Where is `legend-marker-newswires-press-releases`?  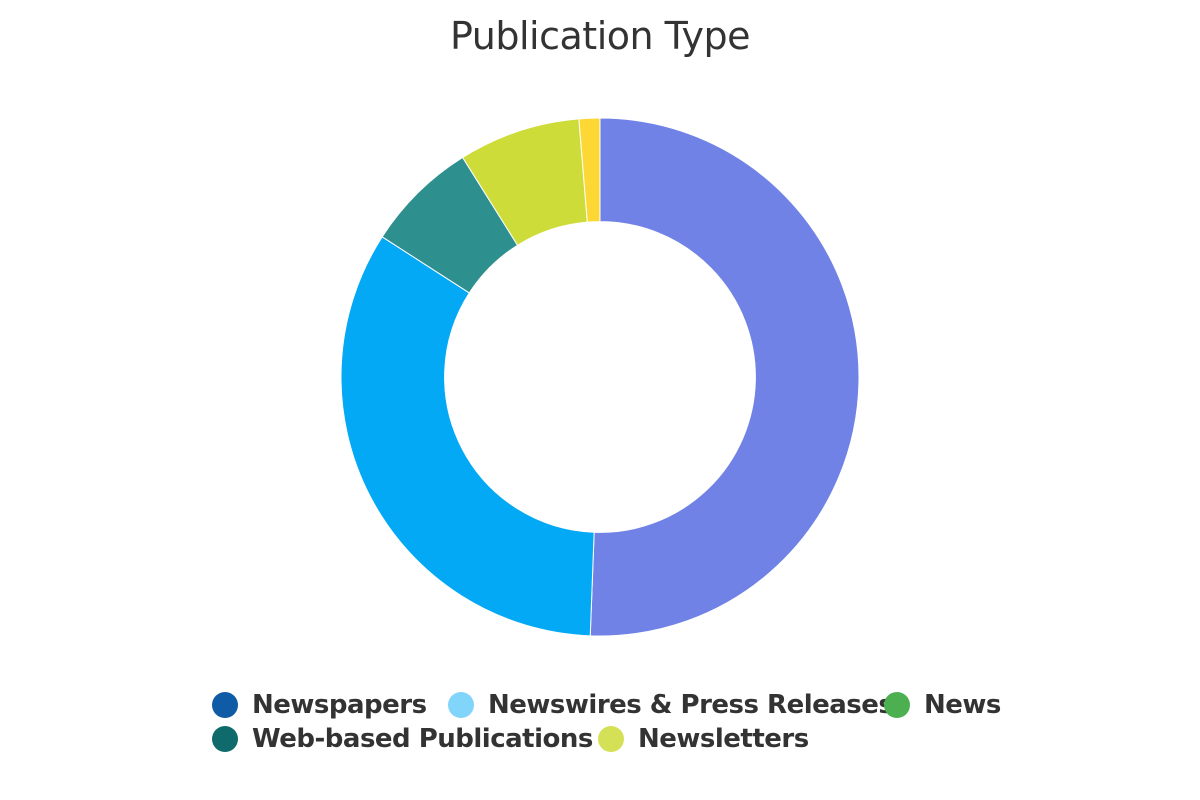
legend-marker-newswires-press-releases is located at coordinates (461, 705).